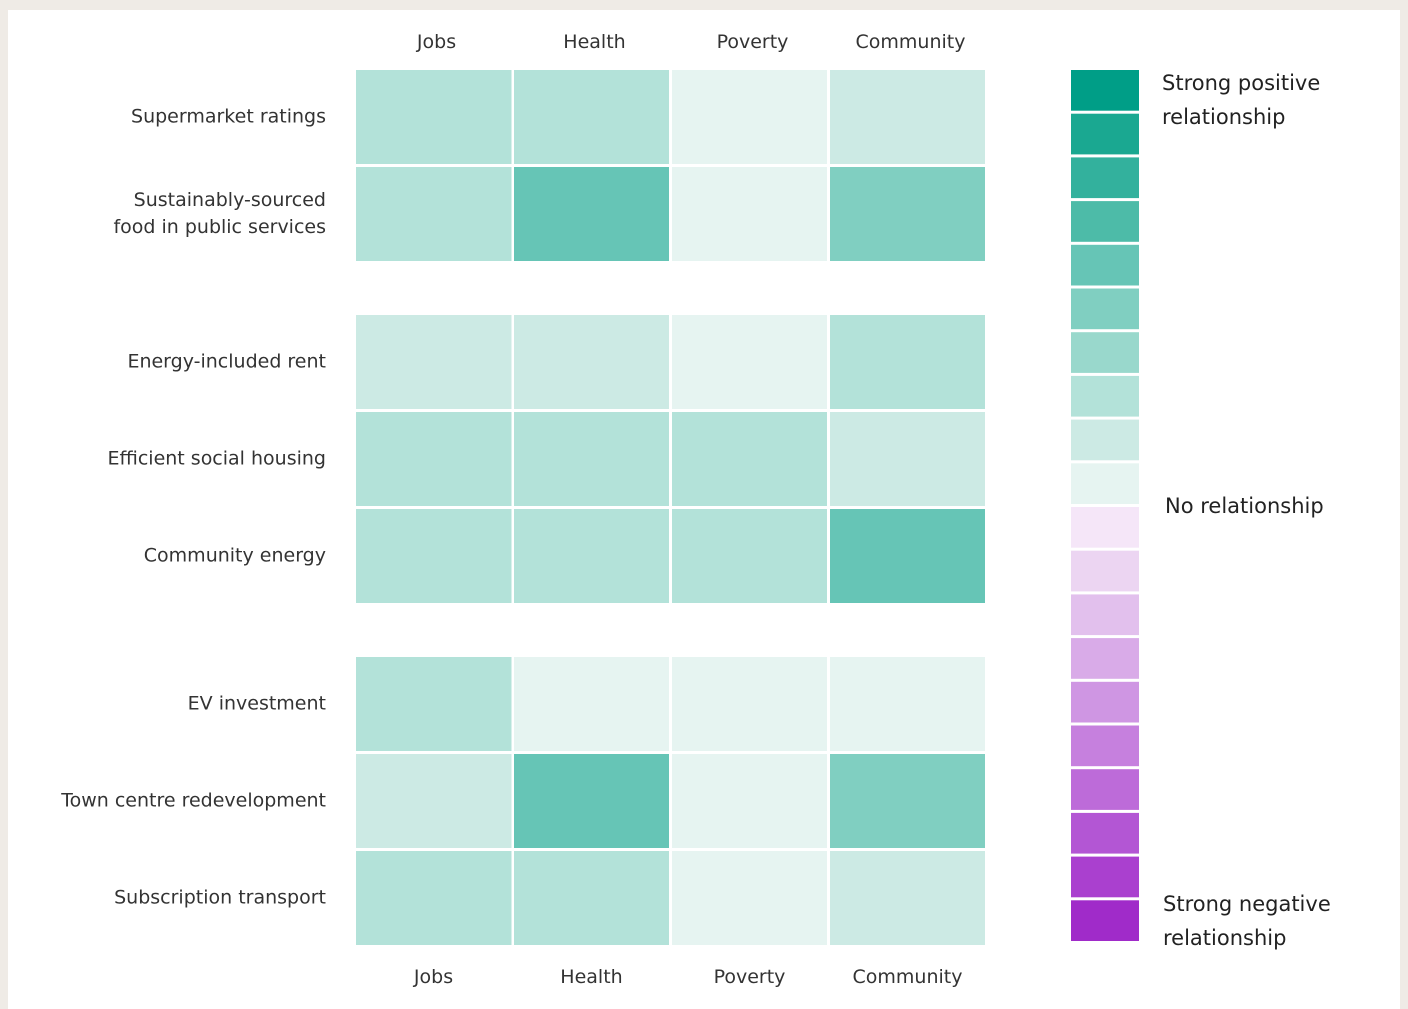 Image resolution: width=1408 pixels, height=1009 pixels. I want to click on row-label: Town centre redevelopment, so click(193, 800).